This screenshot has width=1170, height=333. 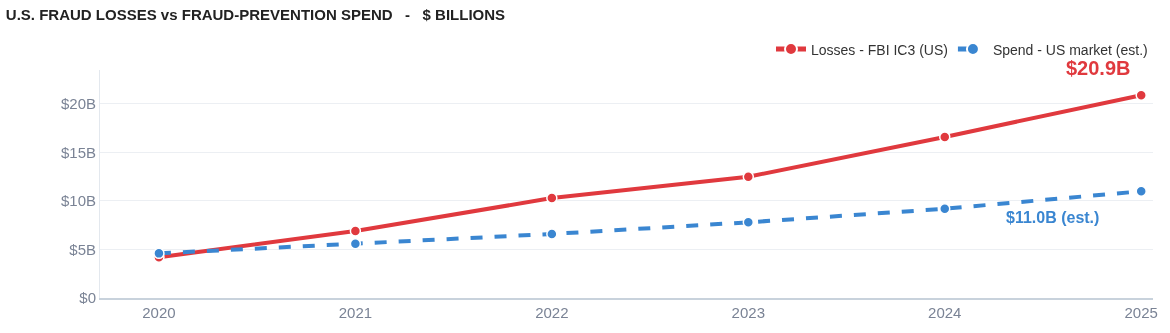 What do you see at coordinates (1053, 217) in the screenshot?
I see `annotation: $11.0B (est.)` at bounding box center [1053, 217].